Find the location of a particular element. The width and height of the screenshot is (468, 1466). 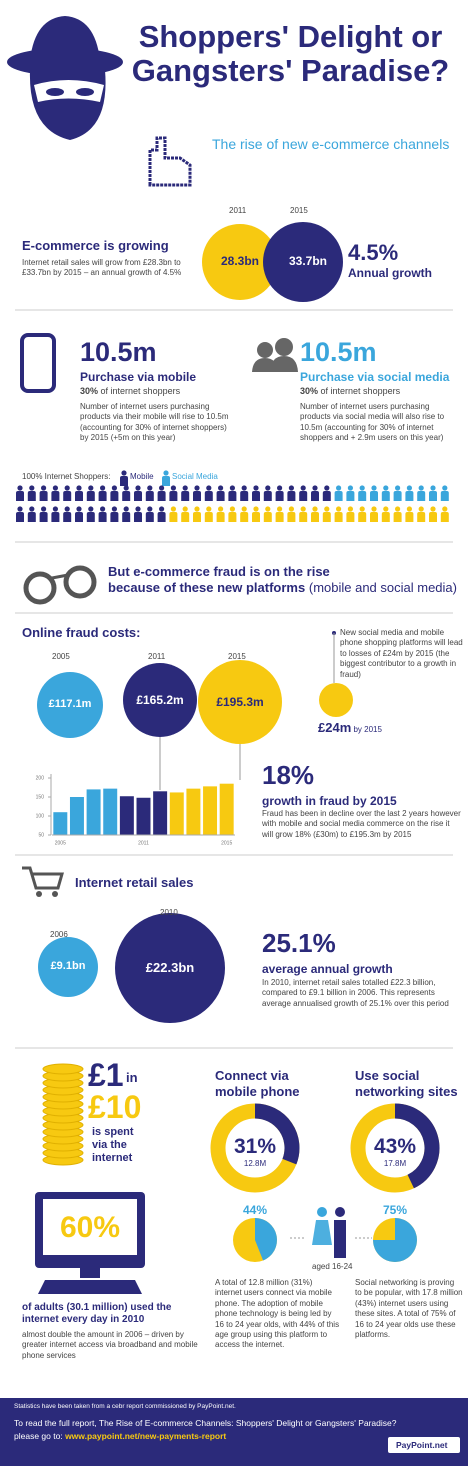

heading: But e-commerce fraud is on the rise is located at coordinates (219, 571).